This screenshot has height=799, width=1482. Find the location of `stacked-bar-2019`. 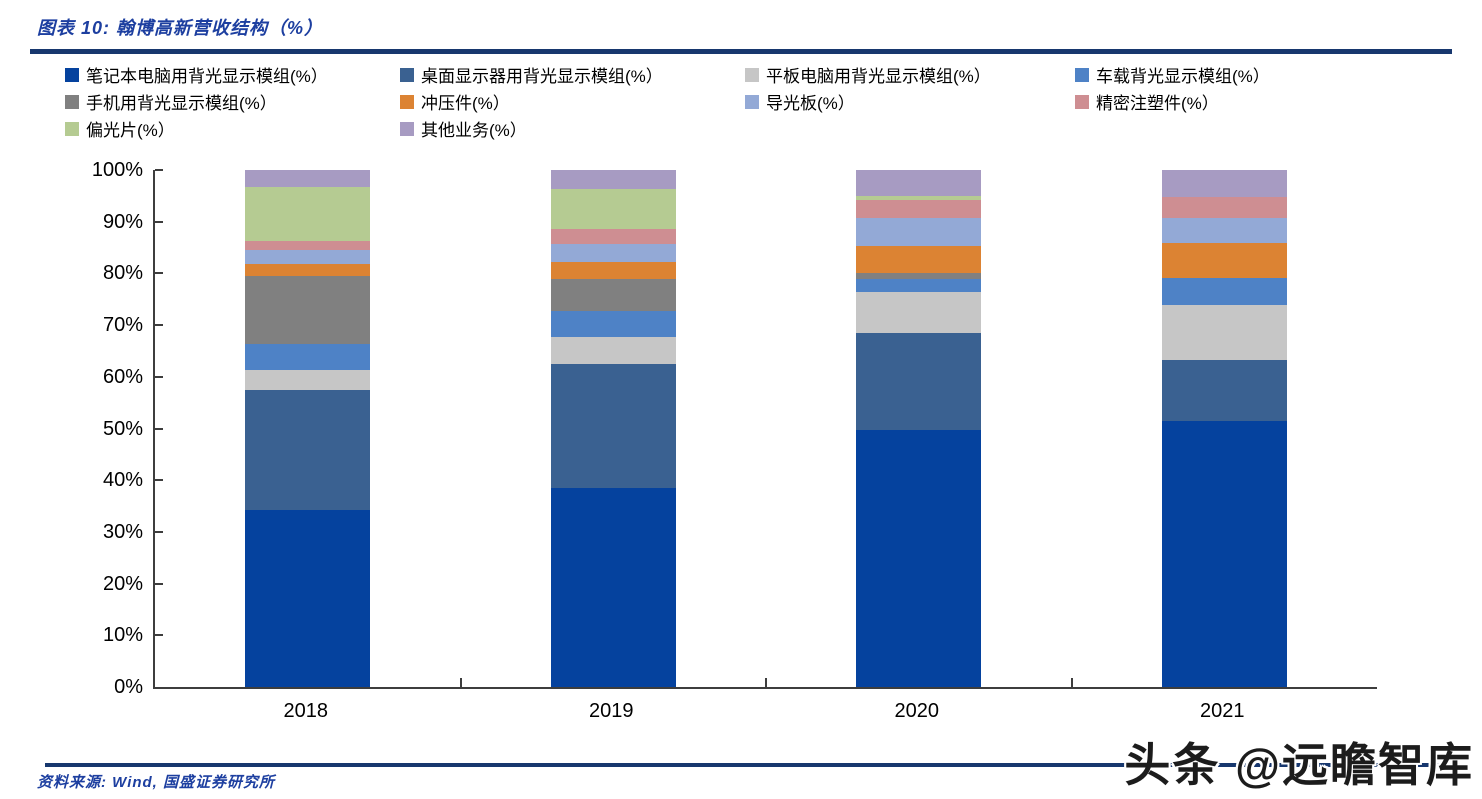

stacked-bar-2019 is located at coordinates (613, 428).